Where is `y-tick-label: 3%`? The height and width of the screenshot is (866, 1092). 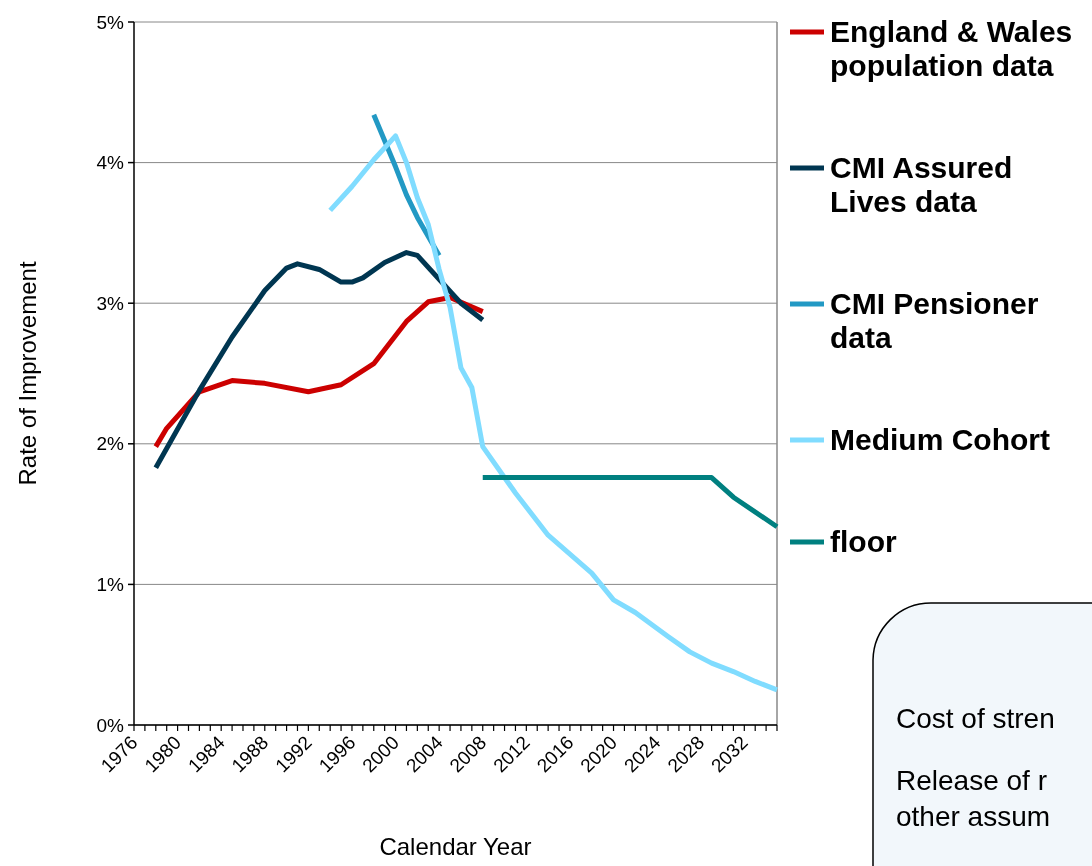
y-tick-label: 3% is located at coordinates (110, 303).